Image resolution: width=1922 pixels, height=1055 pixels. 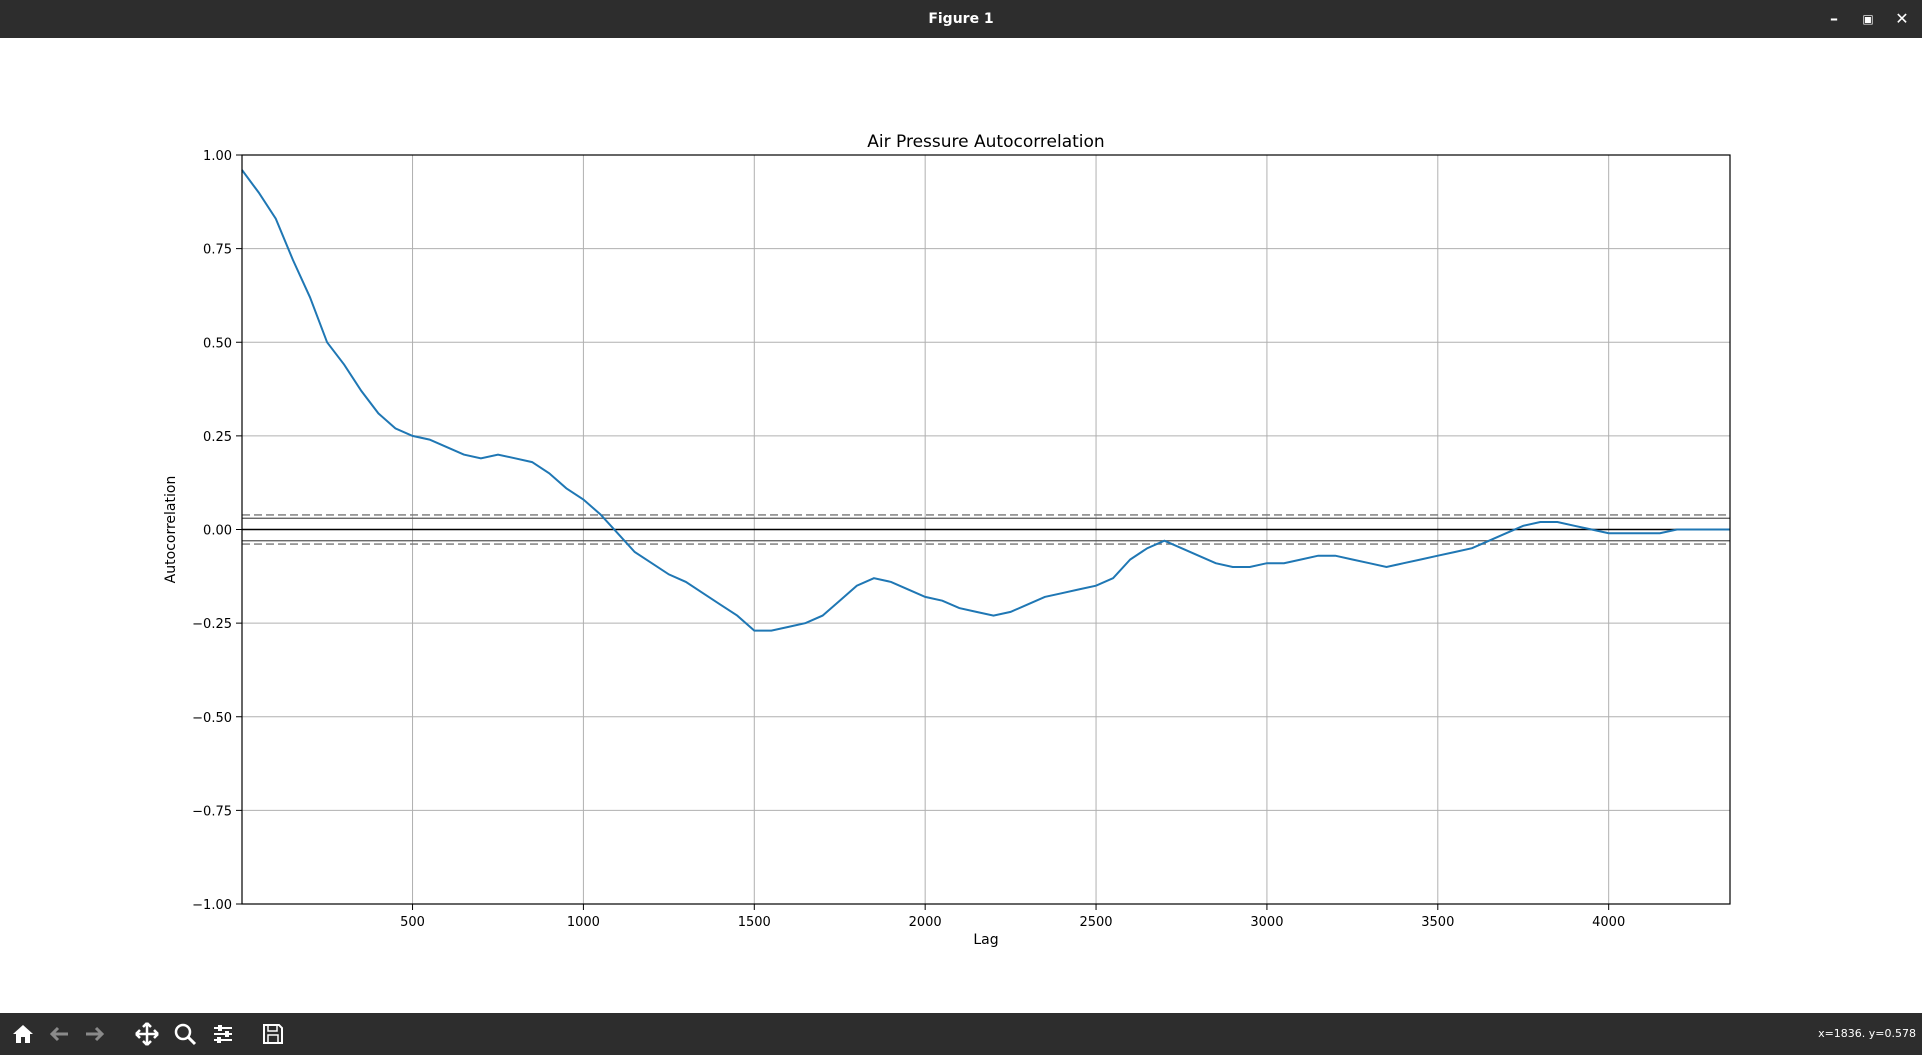 I want to click on x-tick-label: 3000, so click(x=1266, y=922).